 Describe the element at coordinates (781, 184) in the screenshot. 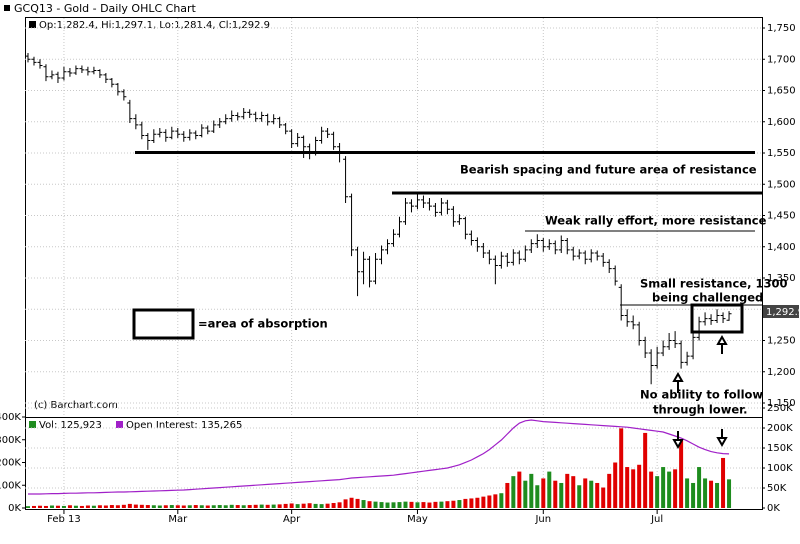

I see `y-tick-label: 1,500` at that location.